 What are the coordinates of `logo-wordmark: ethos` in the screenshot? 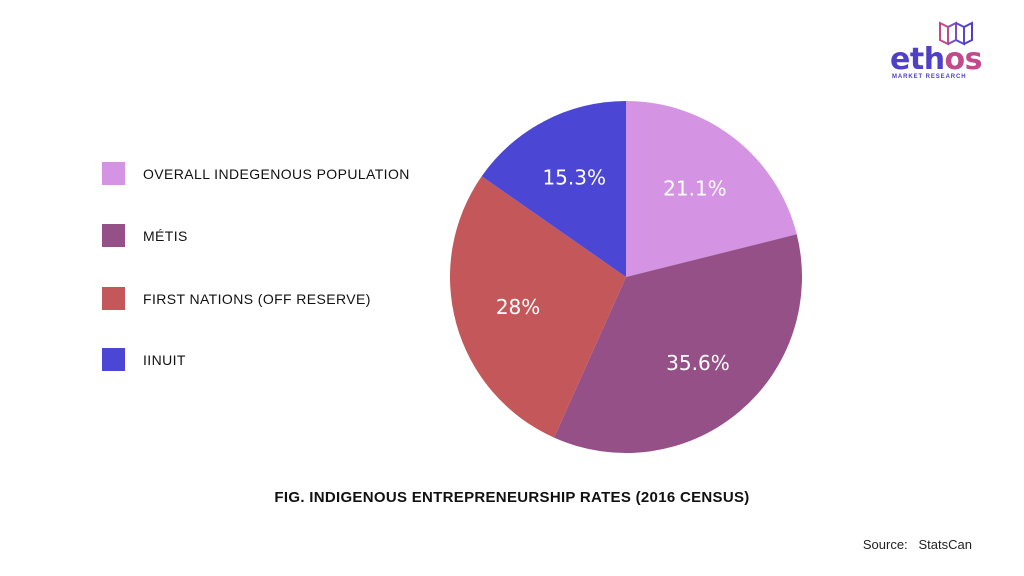 It's located at (936, 59).